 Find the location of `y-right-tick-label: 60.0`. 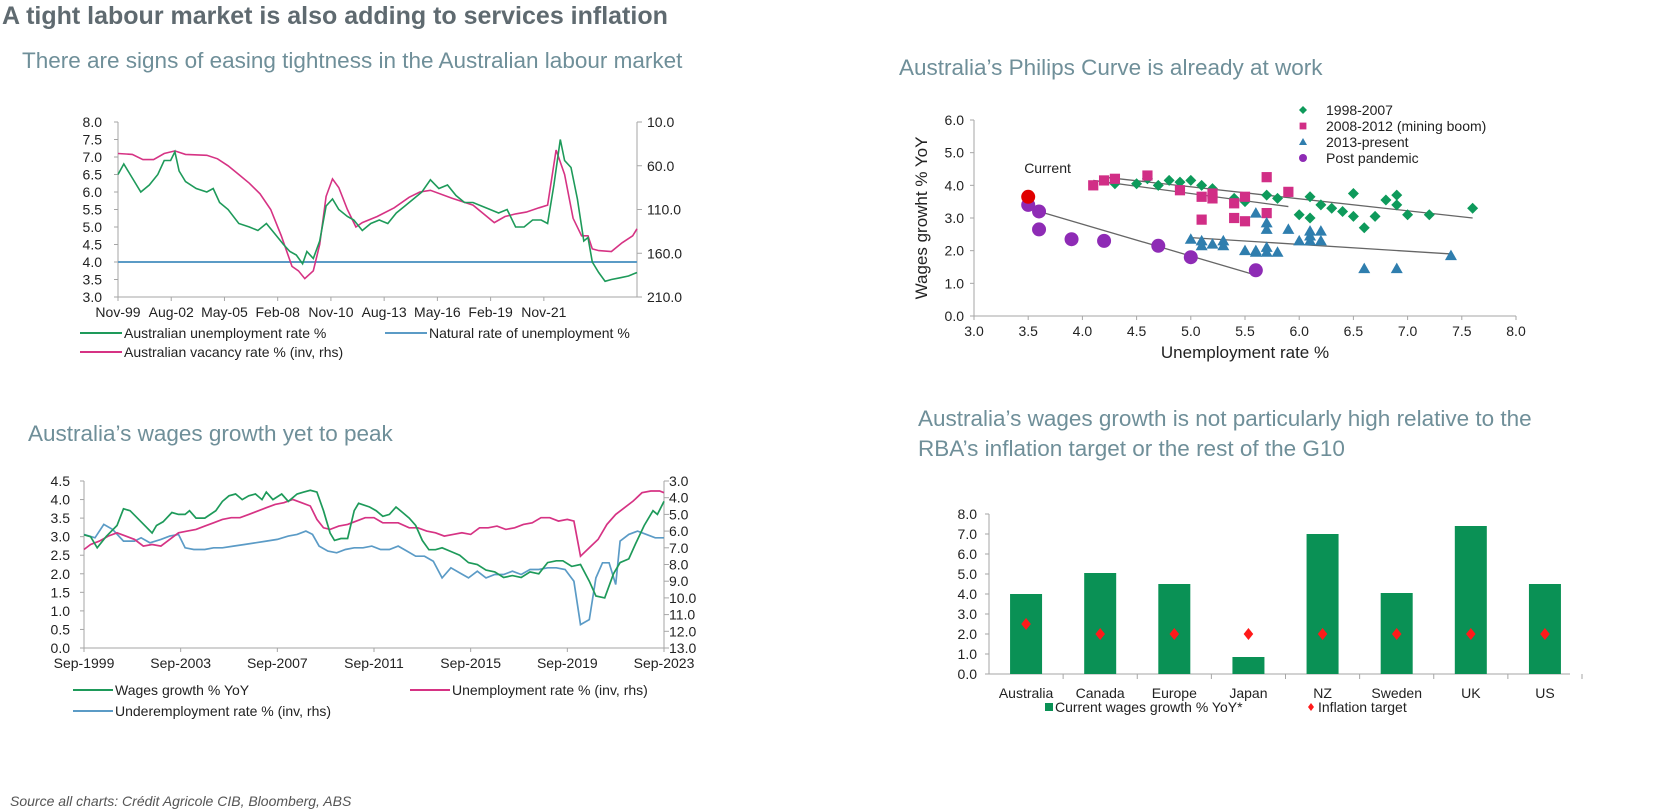

y-right-tick-label: 60.0 is located at coordinates (660, 166).